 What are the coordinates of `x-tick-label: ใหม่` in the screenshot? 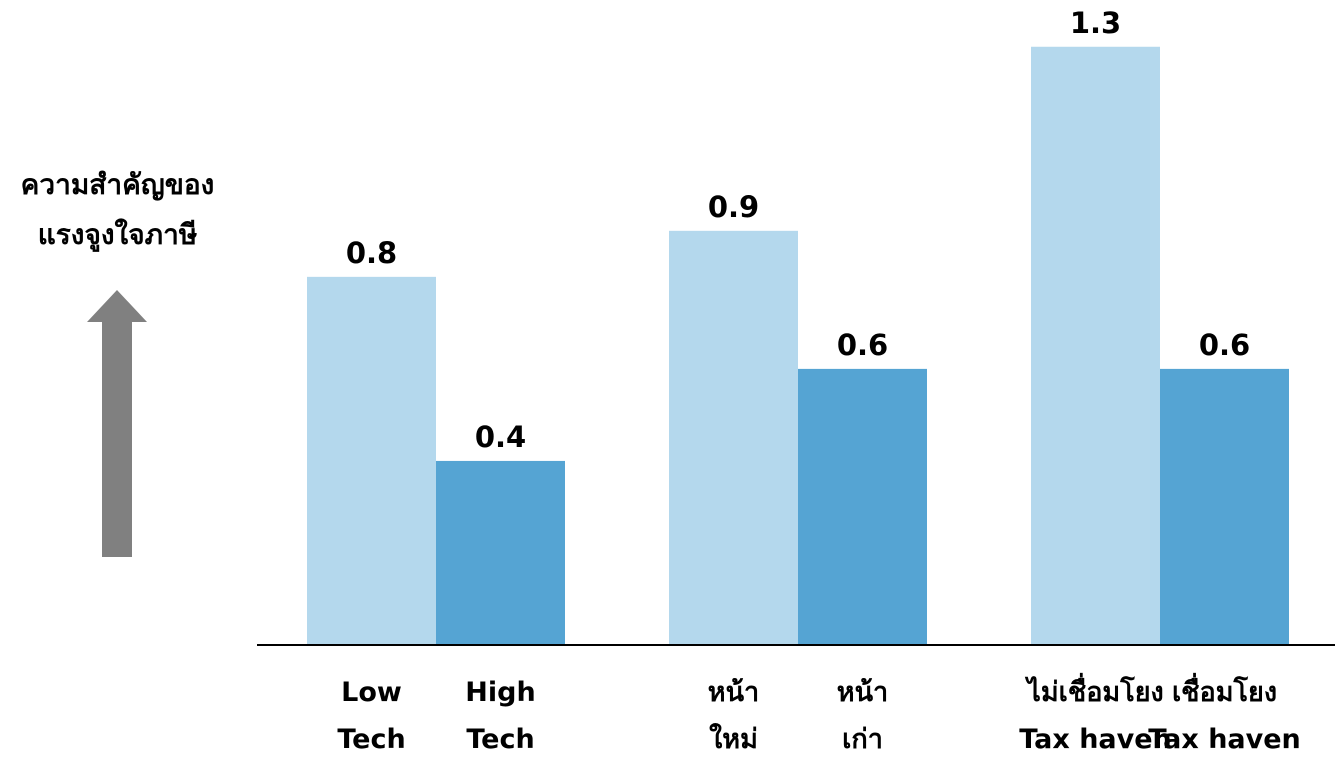 It's located at (733, 739).